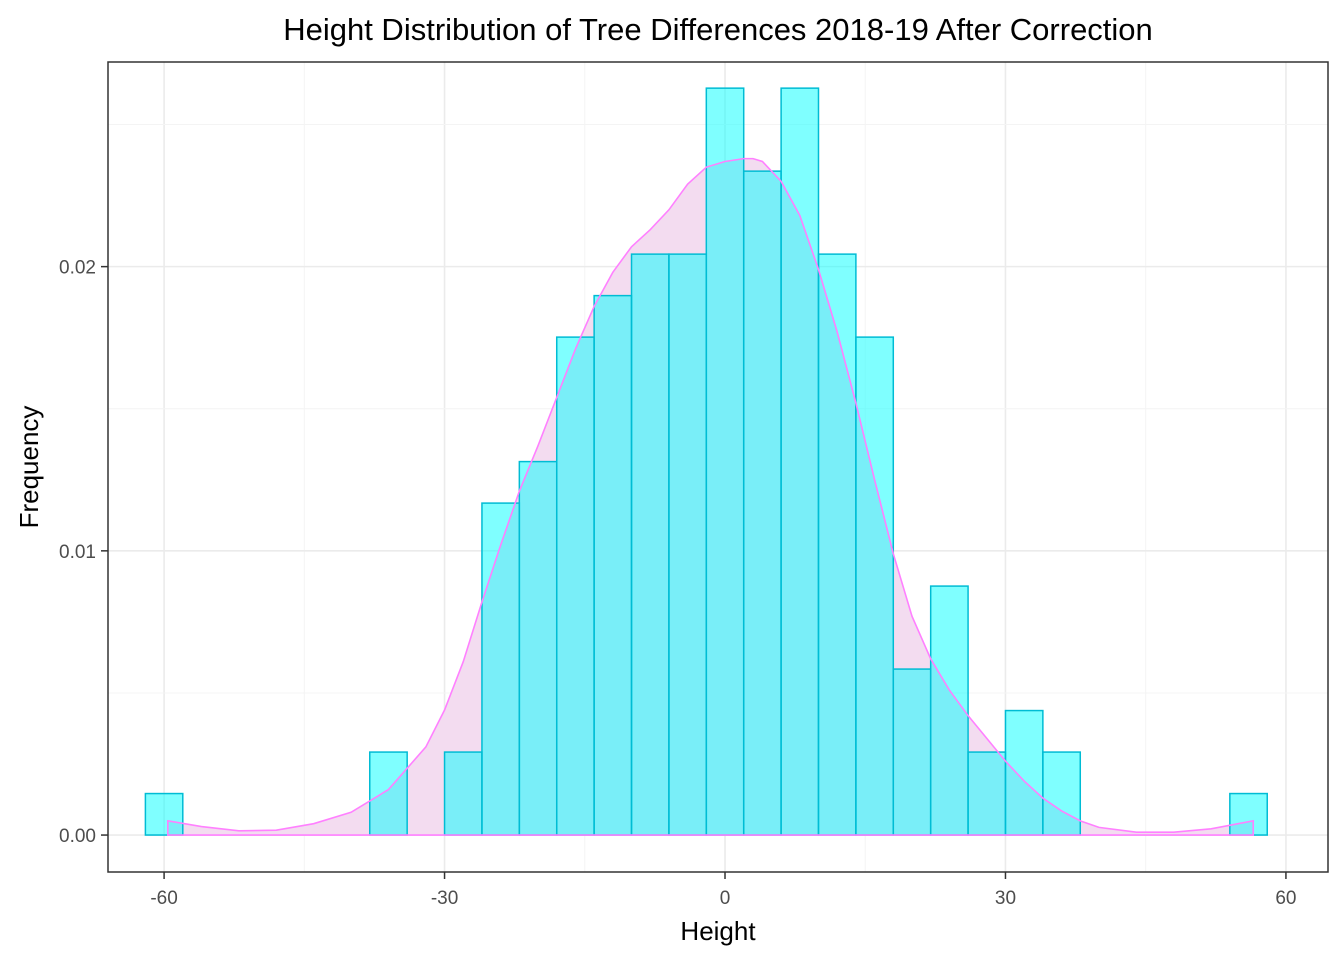 The width and height of the screenshot is (1344, 960). Describe the element at coordinates (77, 552) in the screenshot. I see `y-tick-label: 0.01` at that location.